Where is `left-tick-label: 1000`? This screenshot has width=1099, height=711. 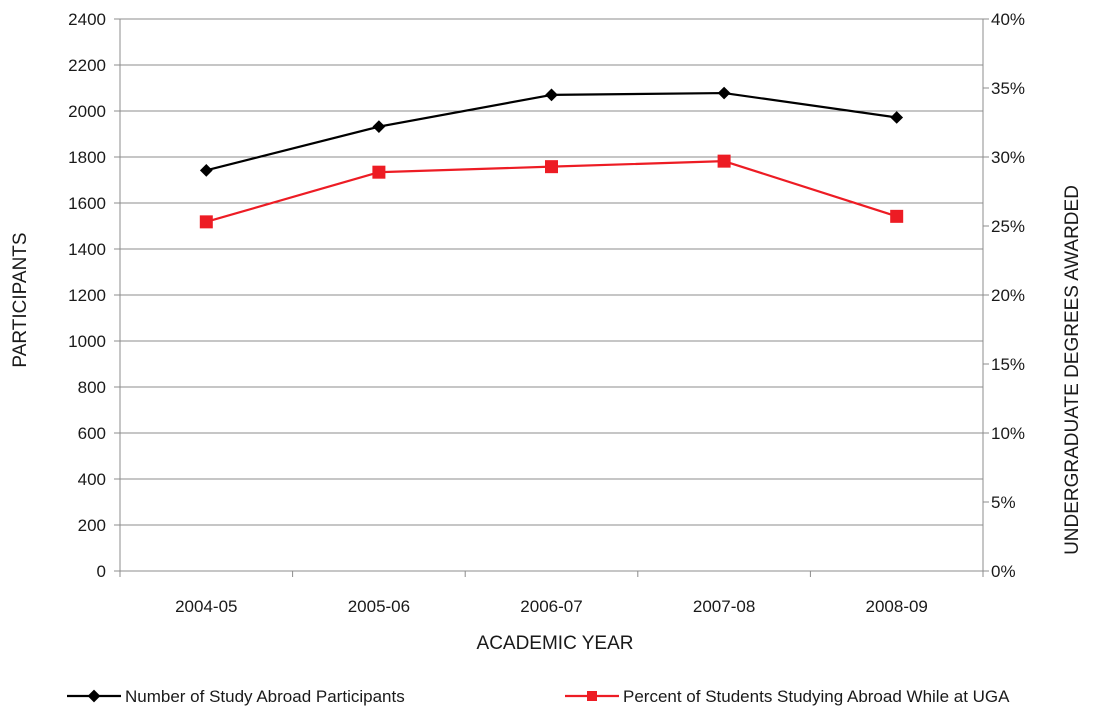
left-tick-label: 1000 is located at coordinates (87, 341).